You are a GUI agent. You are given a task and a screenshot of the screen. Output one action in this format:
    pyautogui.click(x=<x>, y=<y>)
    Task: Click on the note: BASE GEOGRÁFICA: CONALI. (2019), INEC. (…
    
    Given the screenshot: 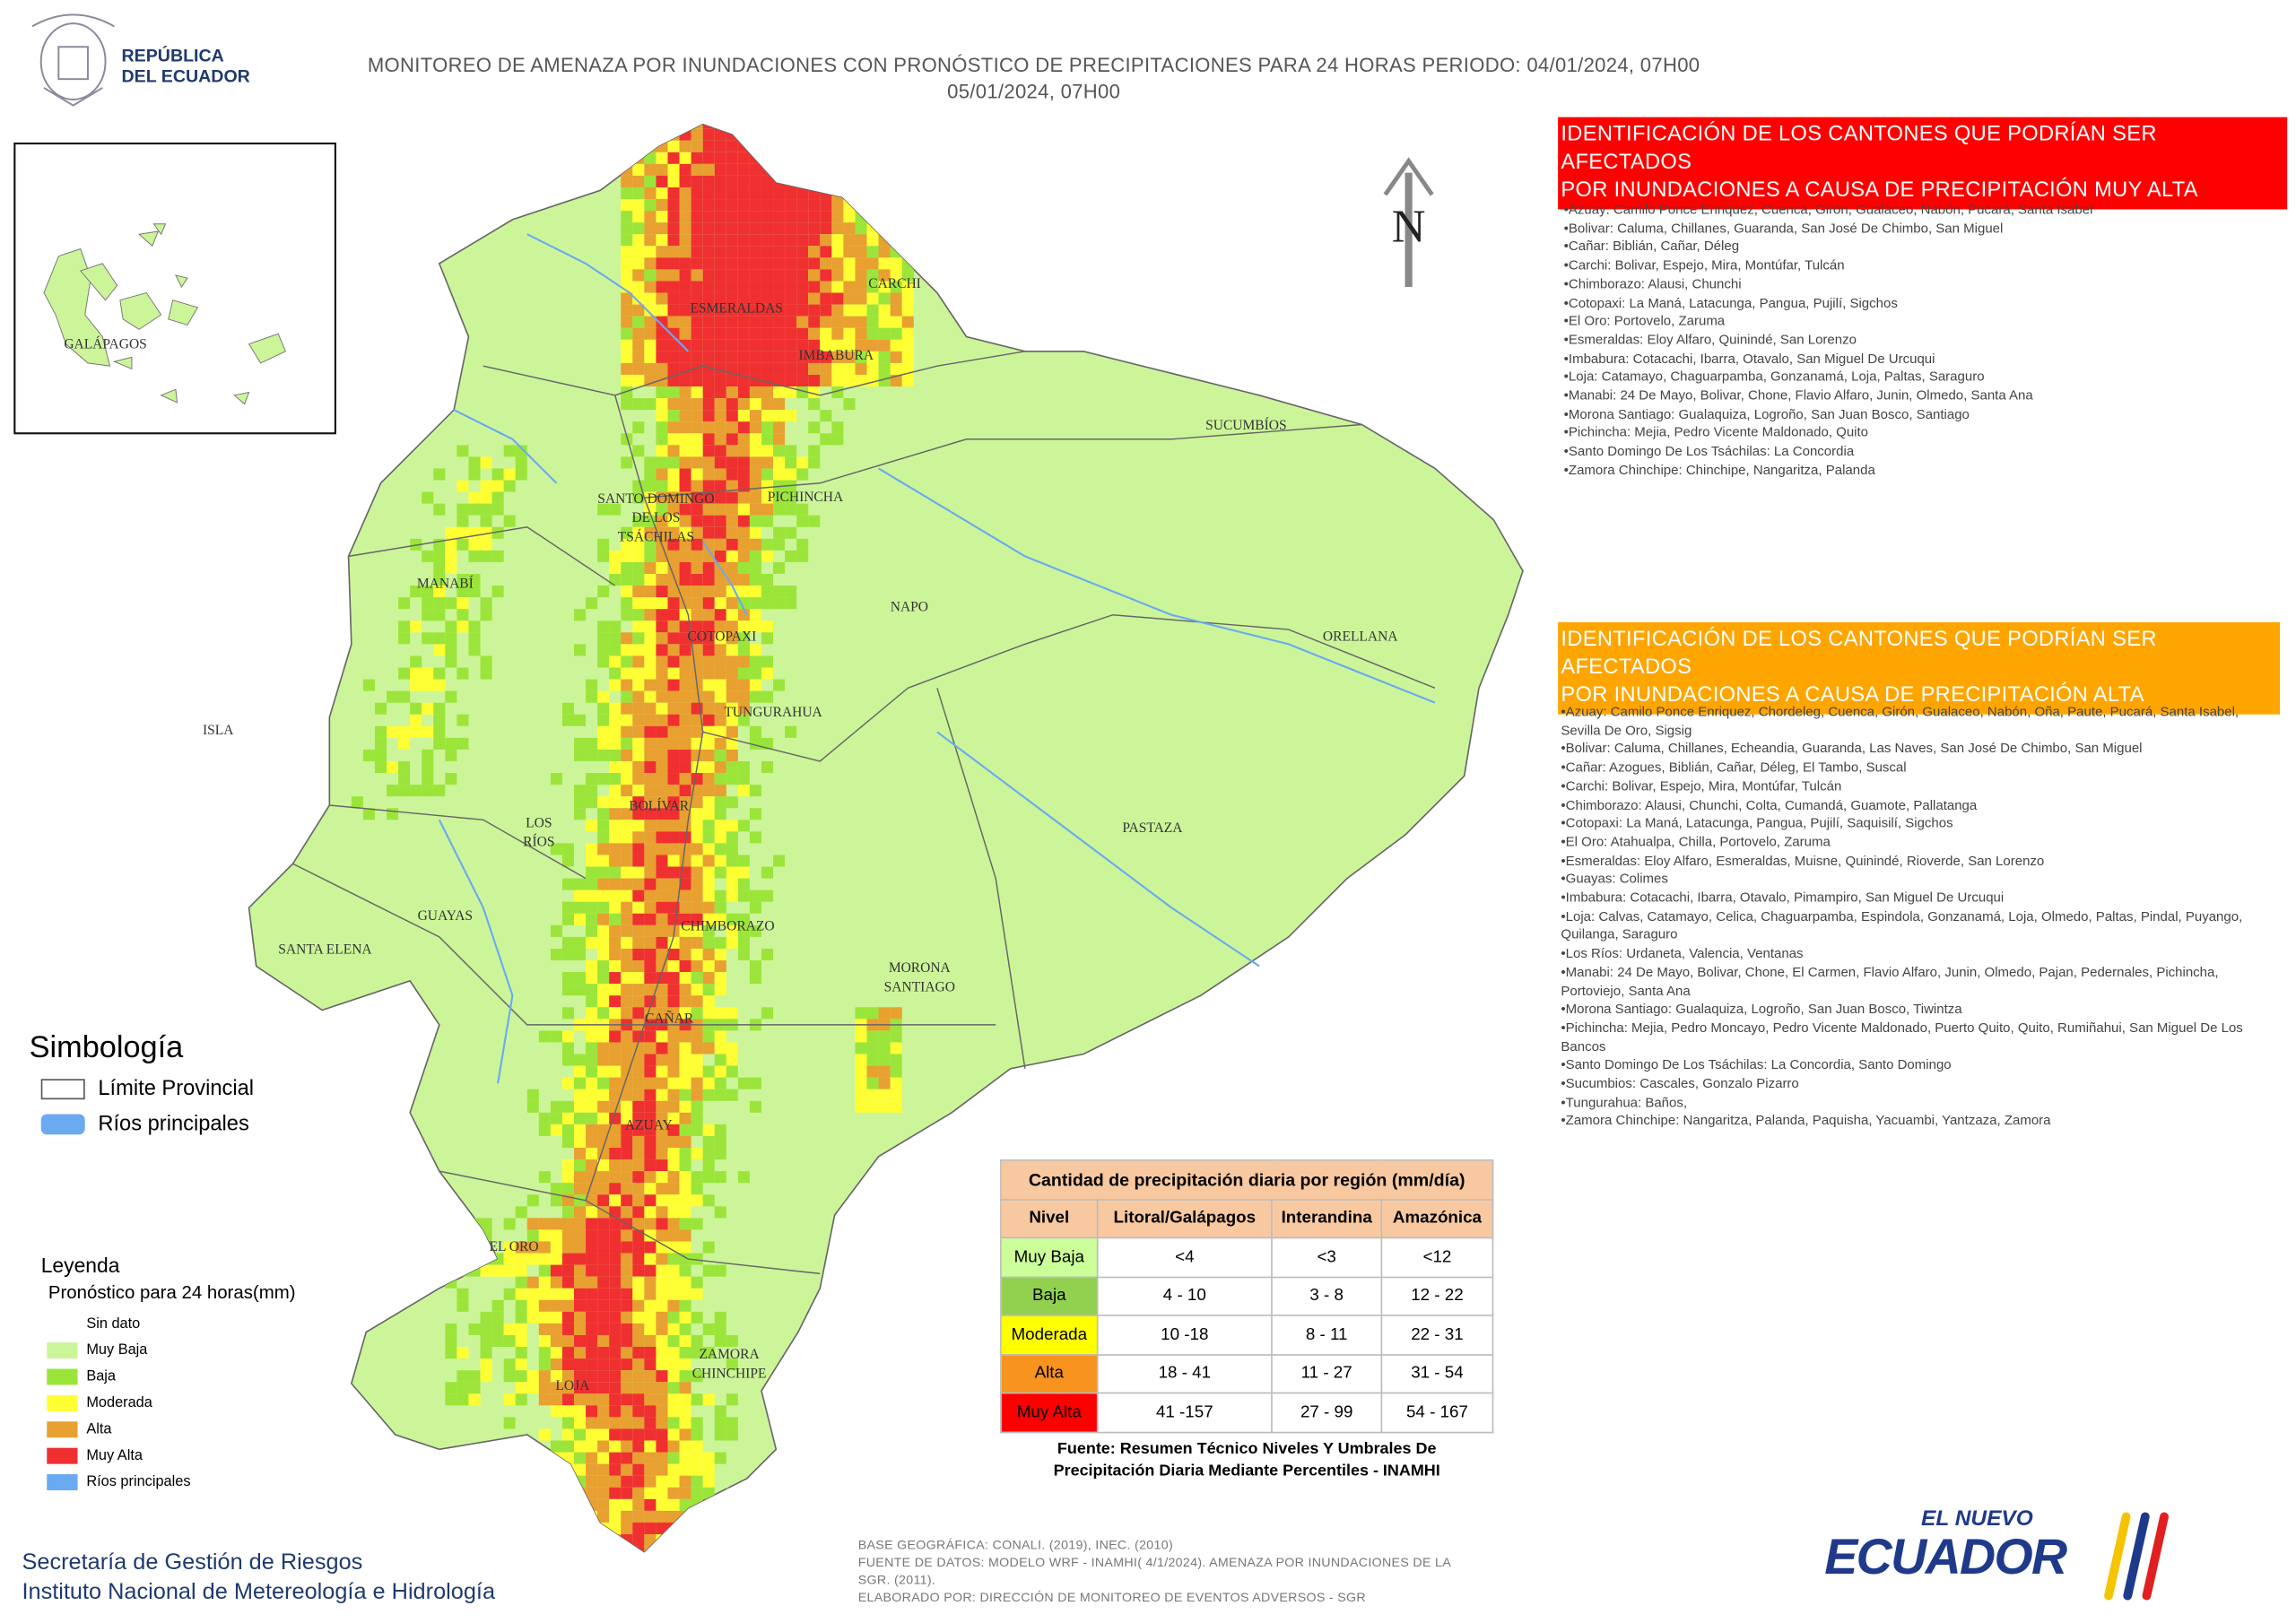 What is the action you would take?
    pyautogui.click(x=1015, y=1544)
    